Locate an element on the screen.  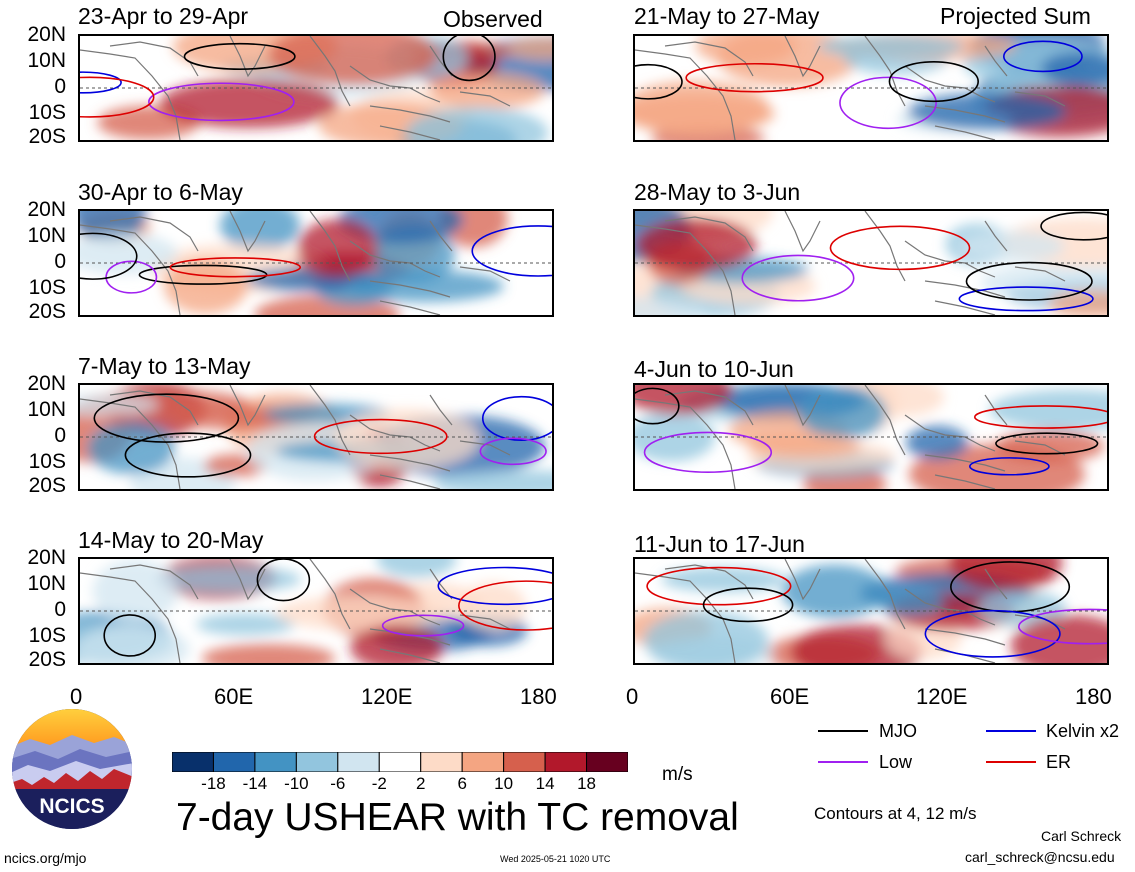
y-label-row3-3: 10S is located at coordinates (47, 461).